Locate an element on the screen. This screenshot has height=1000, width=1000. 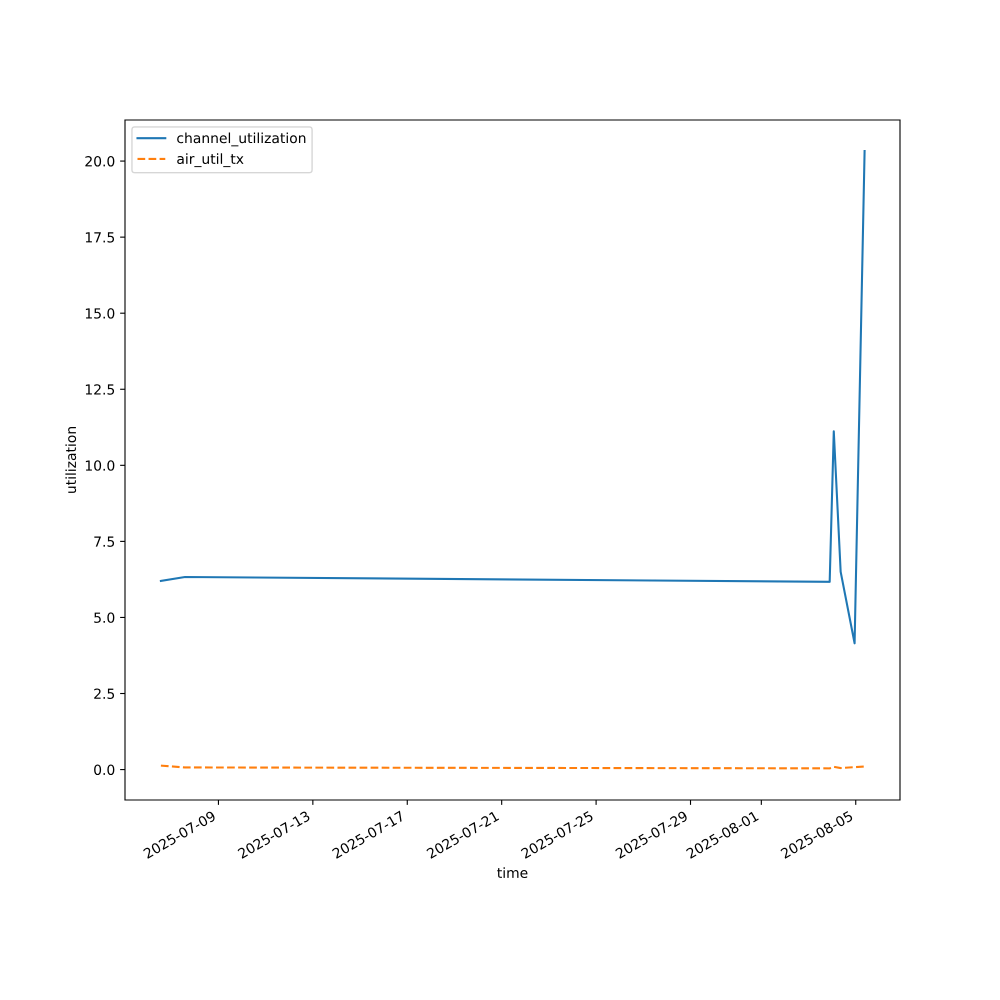
y-tick-label: 10.0 is located at coordinates (100, 465).